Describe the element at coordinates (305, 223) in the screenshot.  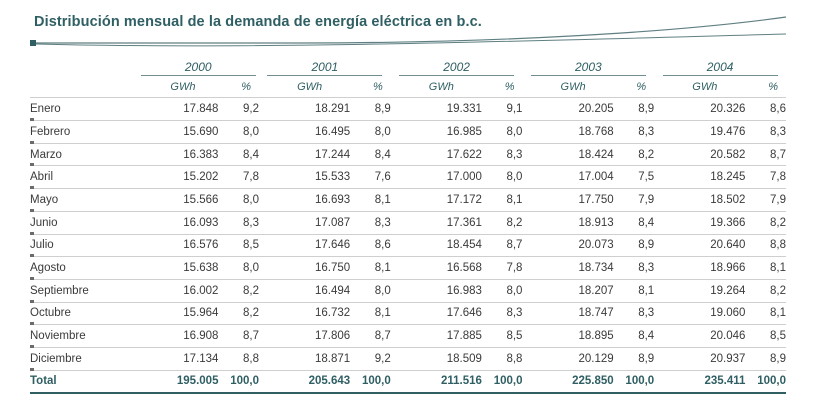
I see `gwh-cell: 17.087` at that location.